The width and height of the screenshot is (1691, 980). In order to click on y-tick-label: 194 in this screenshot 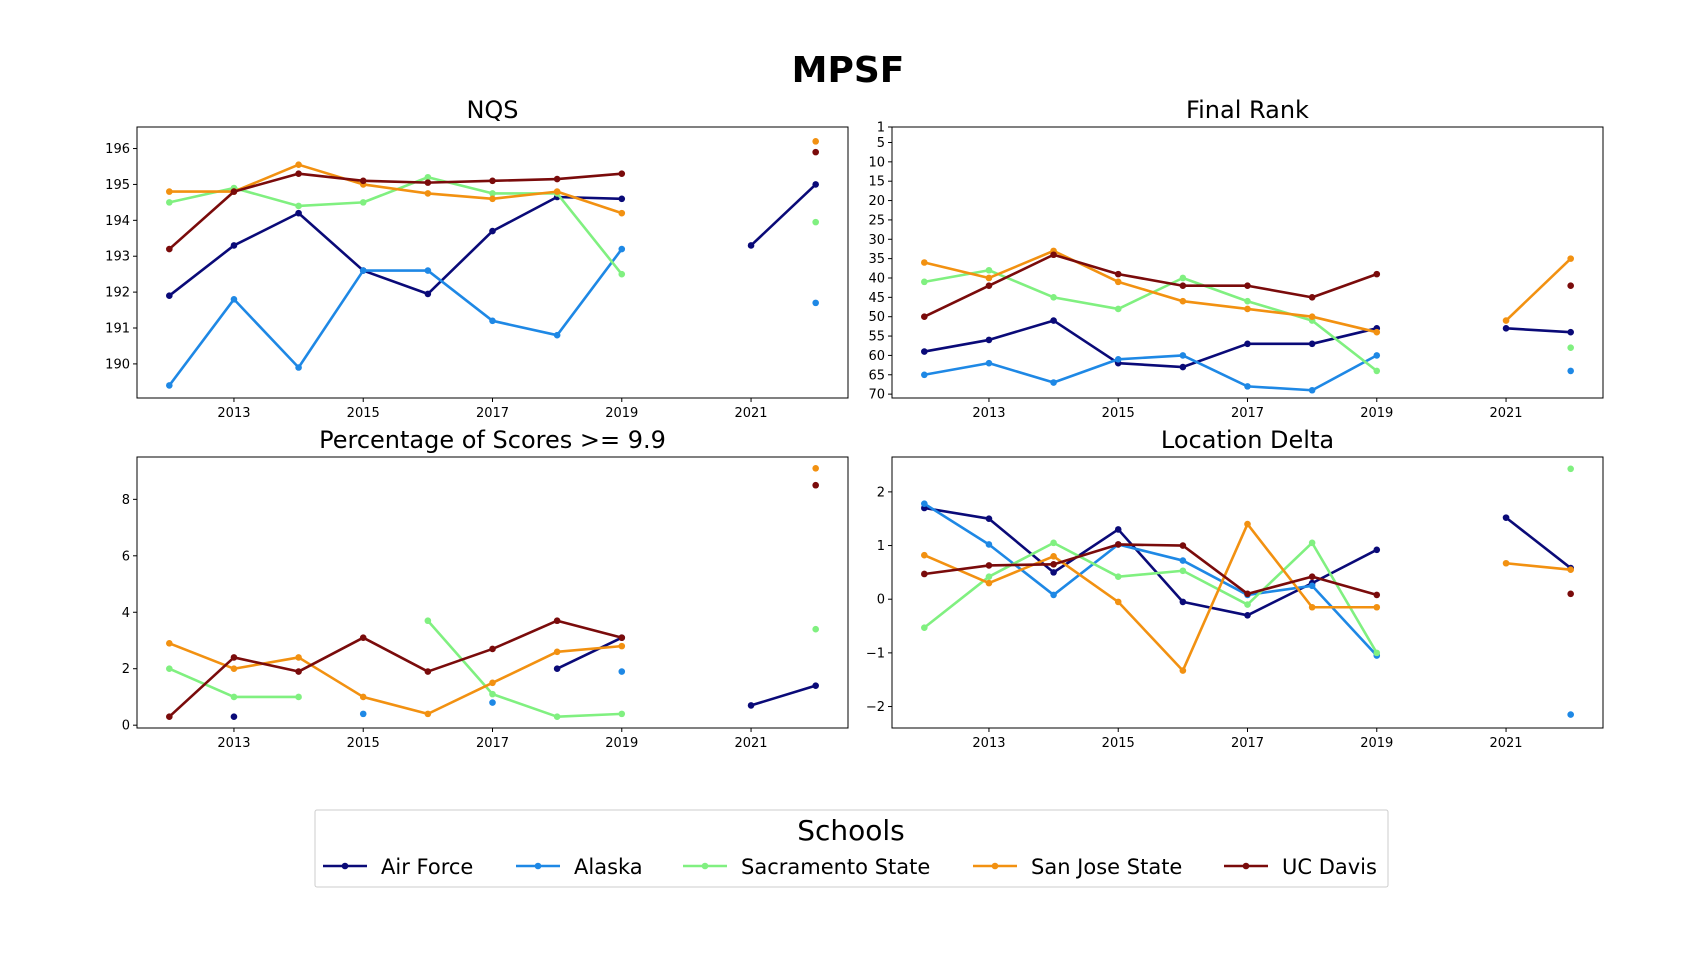, I will do `click(117, 221)`.